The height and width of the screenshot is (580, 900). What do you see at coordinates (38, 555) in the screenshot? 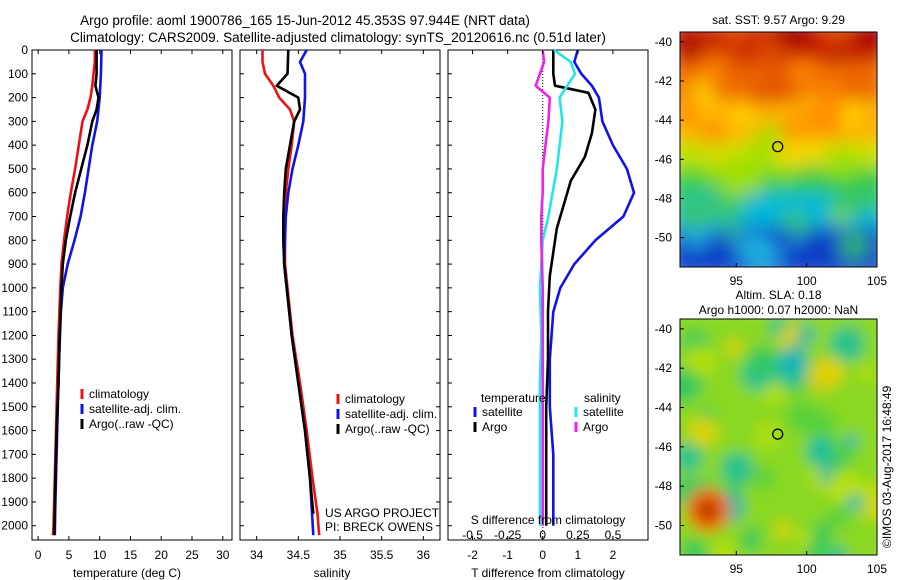
I see `temperature-xtick-label: 0` at bounding box center [38, 555].